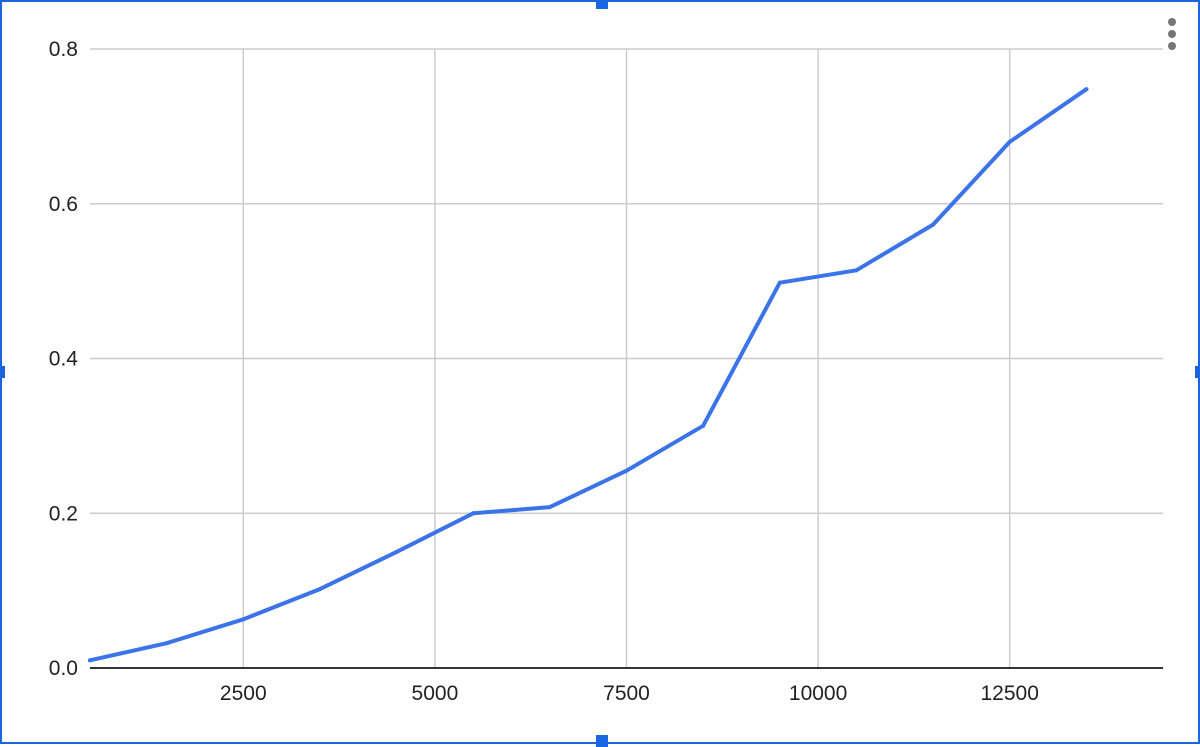  Describe the element at coordinates (435, 693) in the screenshot. I see `x-tick-label: 5000` at that location.